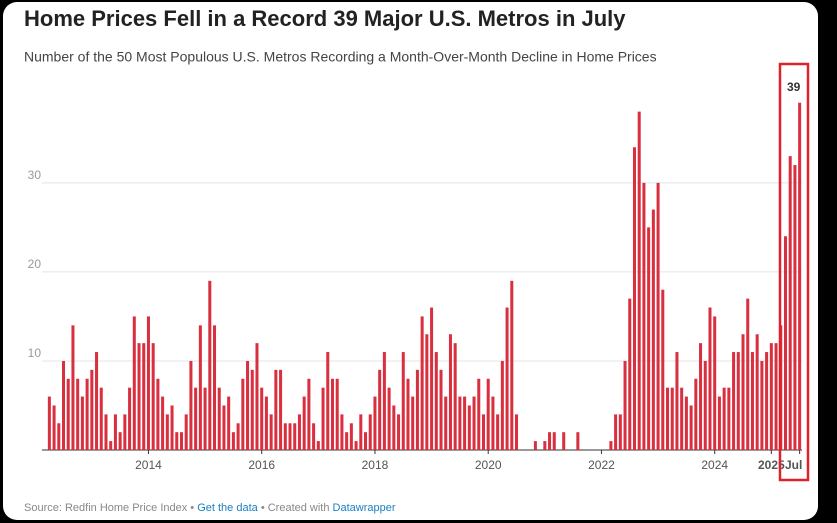 This screenshot has width=837, height=523. What do you see at coordinates (35, 353) in the screenshot?
I see `y-tick-label: 10` at bounding box center [35, 353].